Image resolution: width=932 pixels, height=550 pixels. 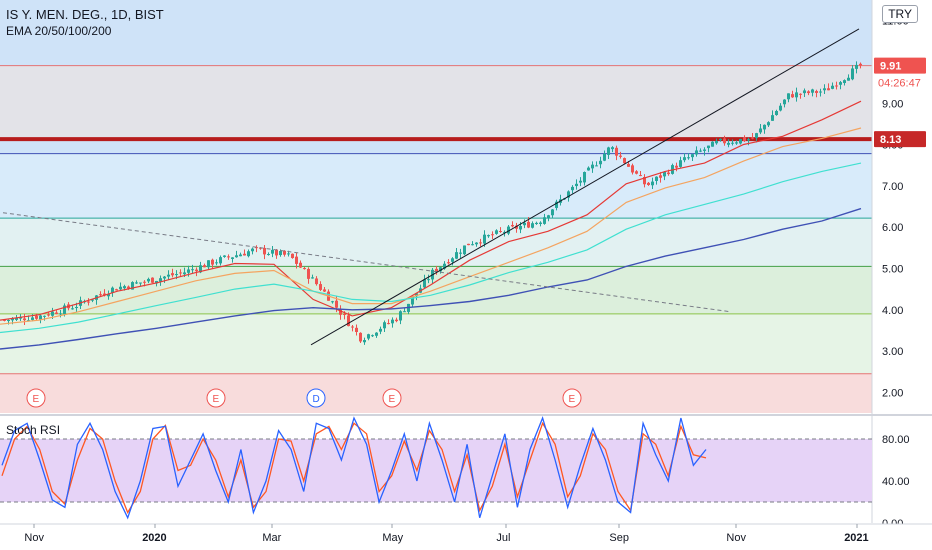 What do you see at coordinates (436, 470) in the screenshot?
I see `stoch-band` at bounding box center [436, 470].